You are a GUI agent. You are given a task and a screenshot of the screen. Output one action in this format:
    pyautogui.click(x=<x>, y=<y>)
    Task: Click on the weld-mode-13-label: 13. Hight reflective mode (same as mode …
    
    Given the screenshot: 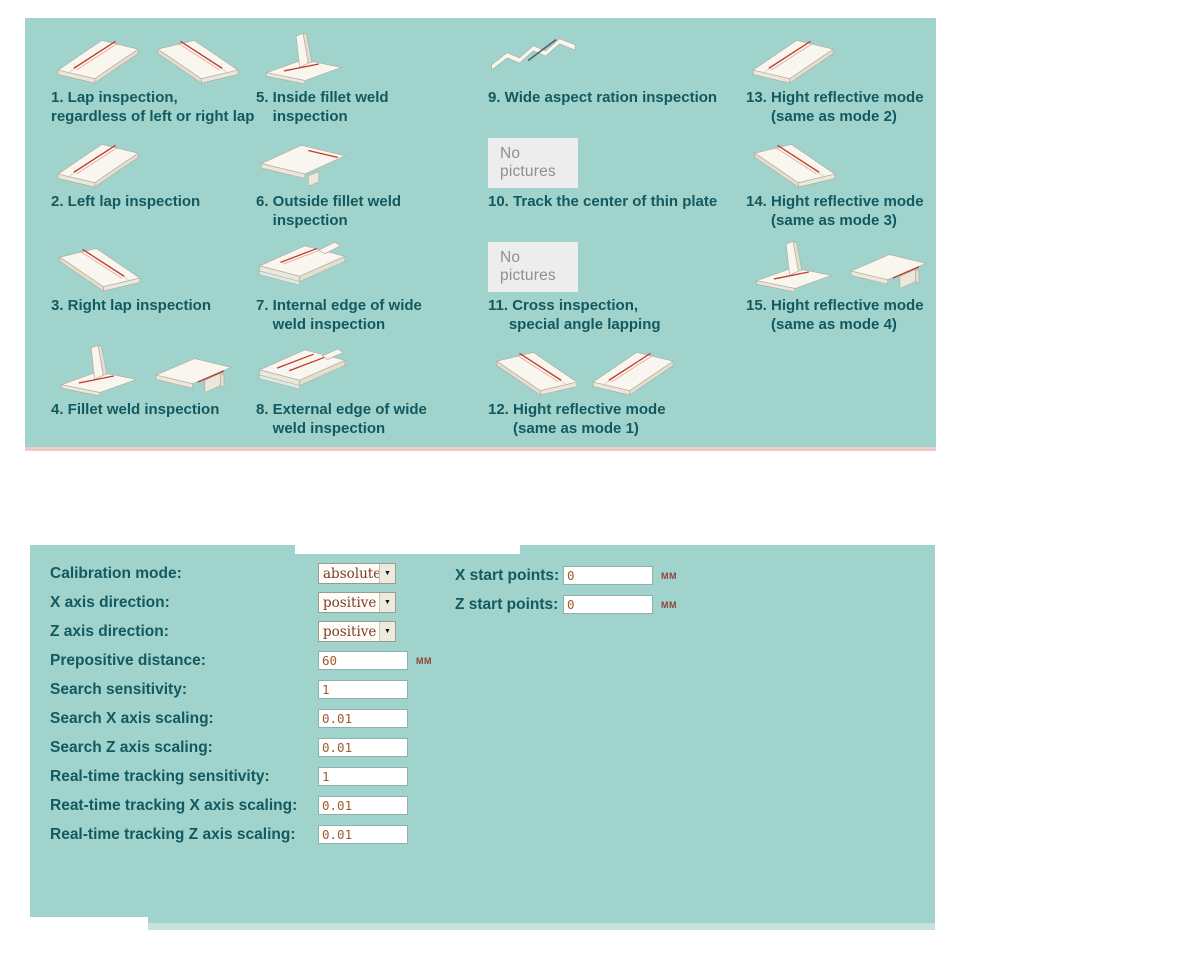 What is the action you would take?
    pyautogui.click(x=835, y=107)
    